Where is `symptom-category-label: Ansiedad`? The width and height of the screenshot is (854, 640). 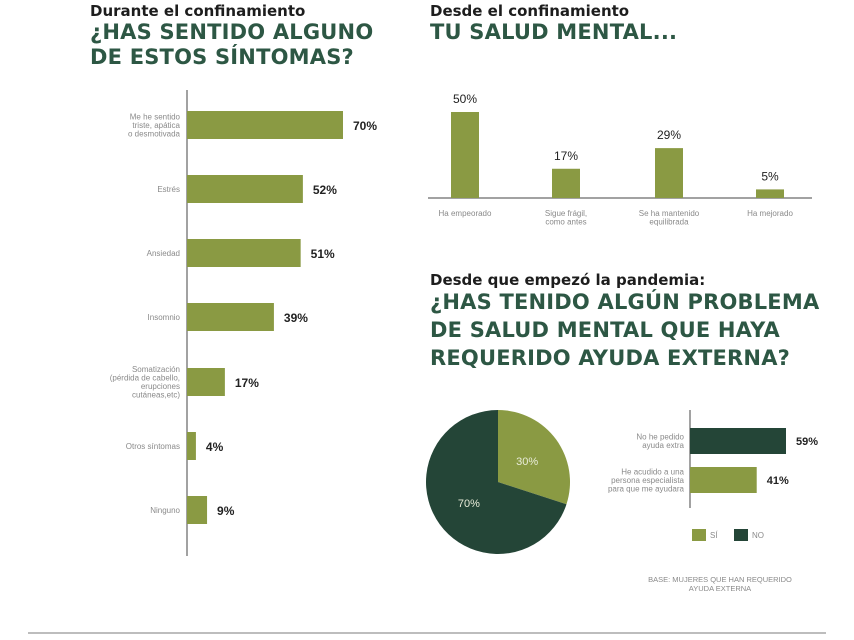 symptom-category-label: Ansiedad is located at coordinates (163, 253).